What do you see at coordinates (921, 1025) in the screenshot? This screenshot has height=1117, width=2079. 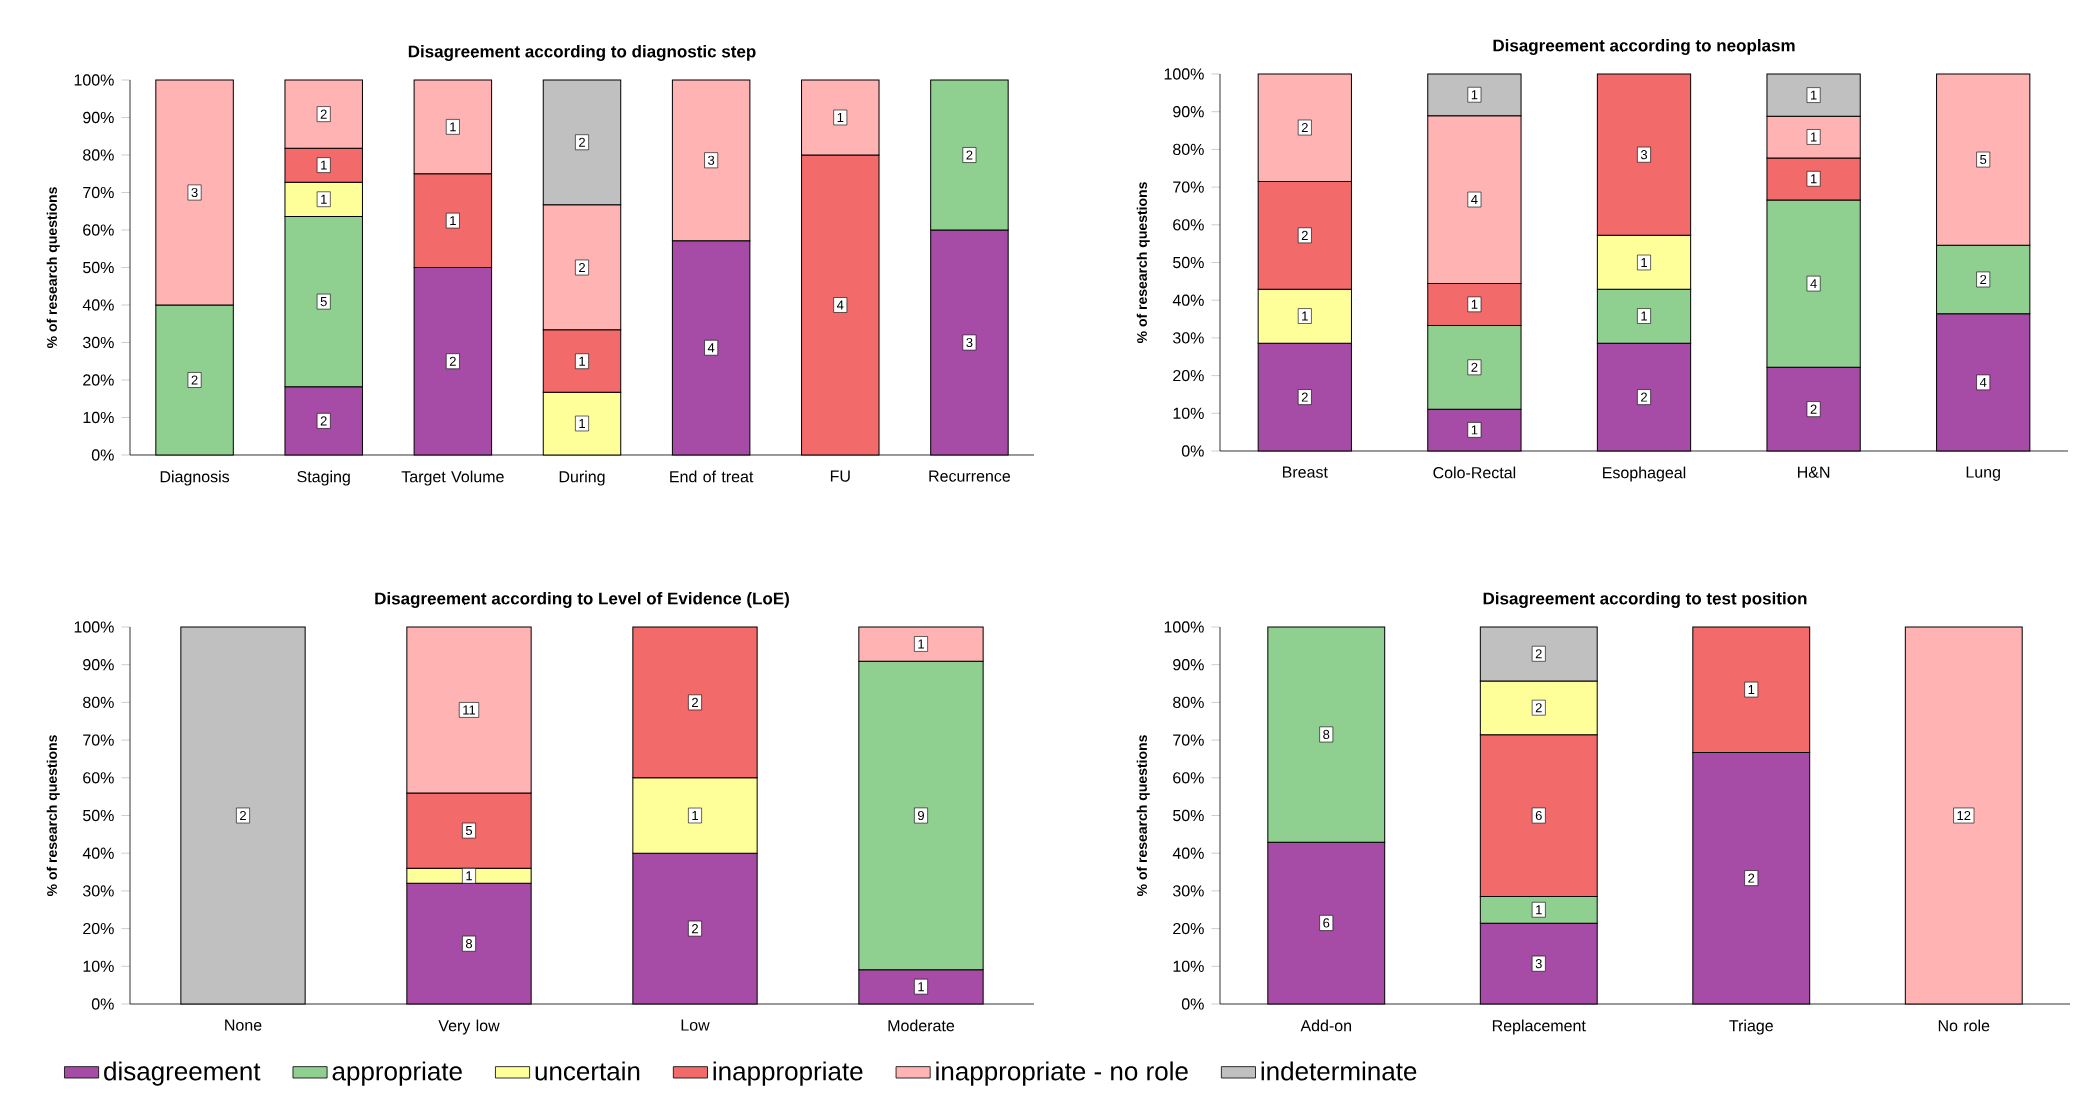 I see `x-tick-label: Moderate` at bounding box center [921, 1025].